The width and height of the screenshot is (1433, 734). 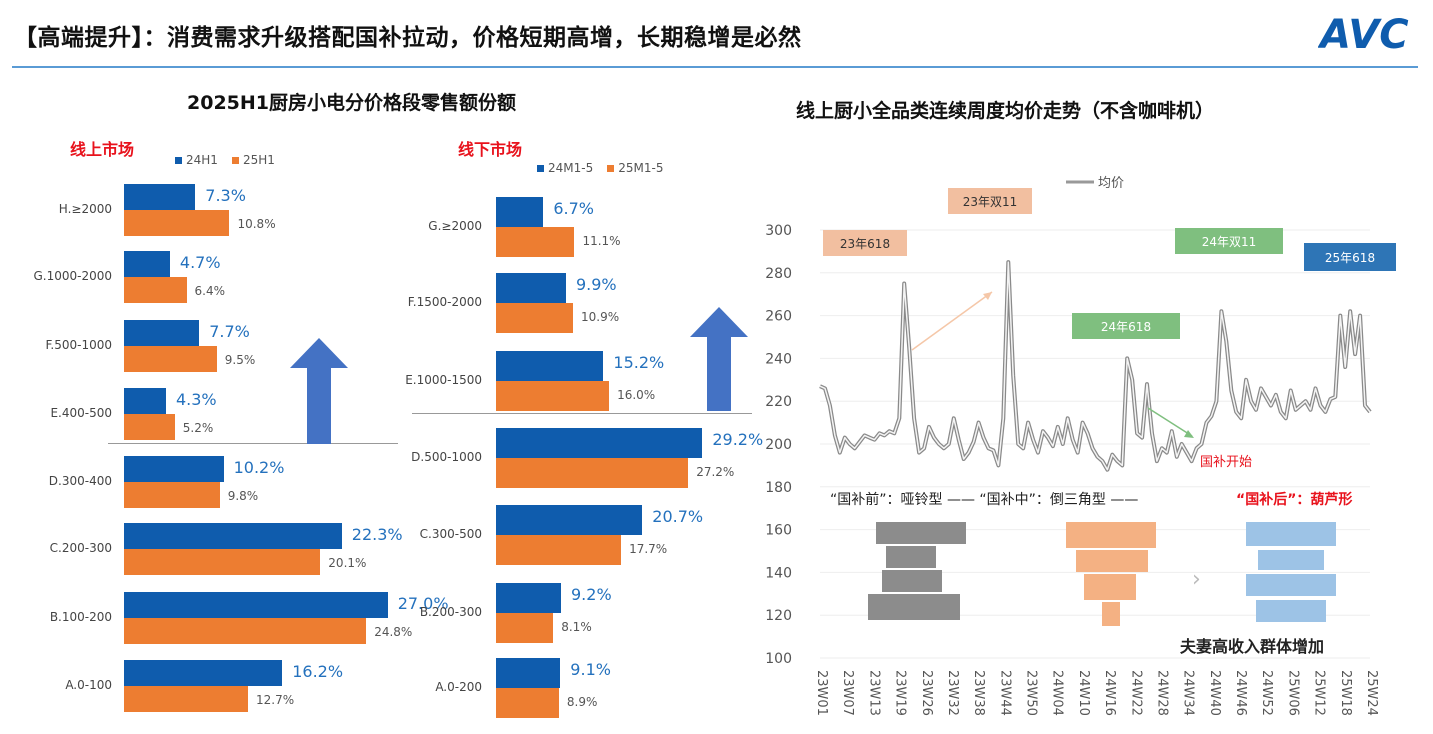 I want to click on category-label: H.≥2000, so click(x=85, y=209).